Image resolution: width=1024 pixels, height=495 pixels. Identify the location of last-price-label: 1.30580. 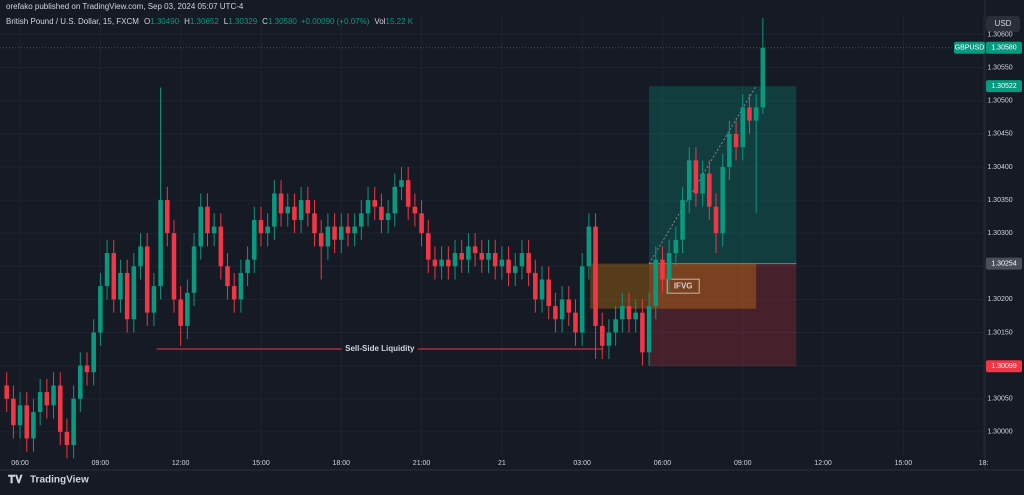
(1003, 48).